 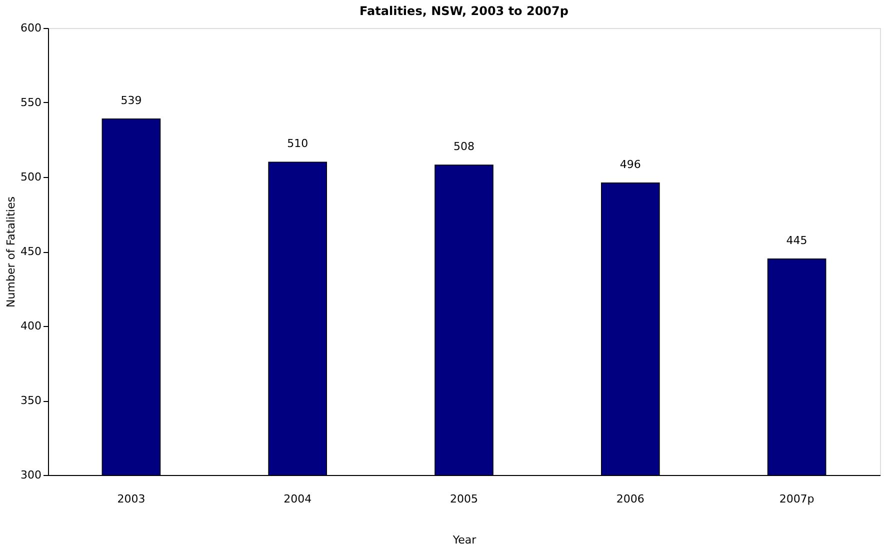 What do you see at coordinates (131, 100) in the screenshot?
I see `data-label: 539` at bounding box center [131, 100].